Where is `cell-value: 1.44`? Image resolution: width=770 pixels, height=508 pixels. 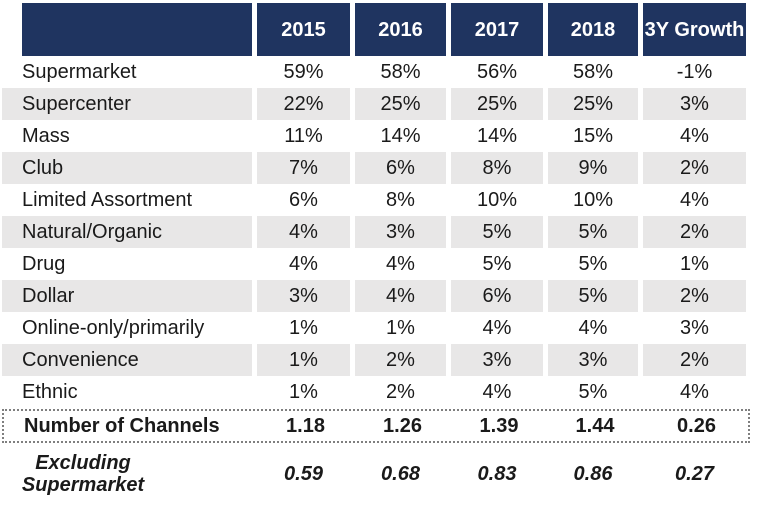
cell-value: 1.44 is located at coordinates (592, 426).